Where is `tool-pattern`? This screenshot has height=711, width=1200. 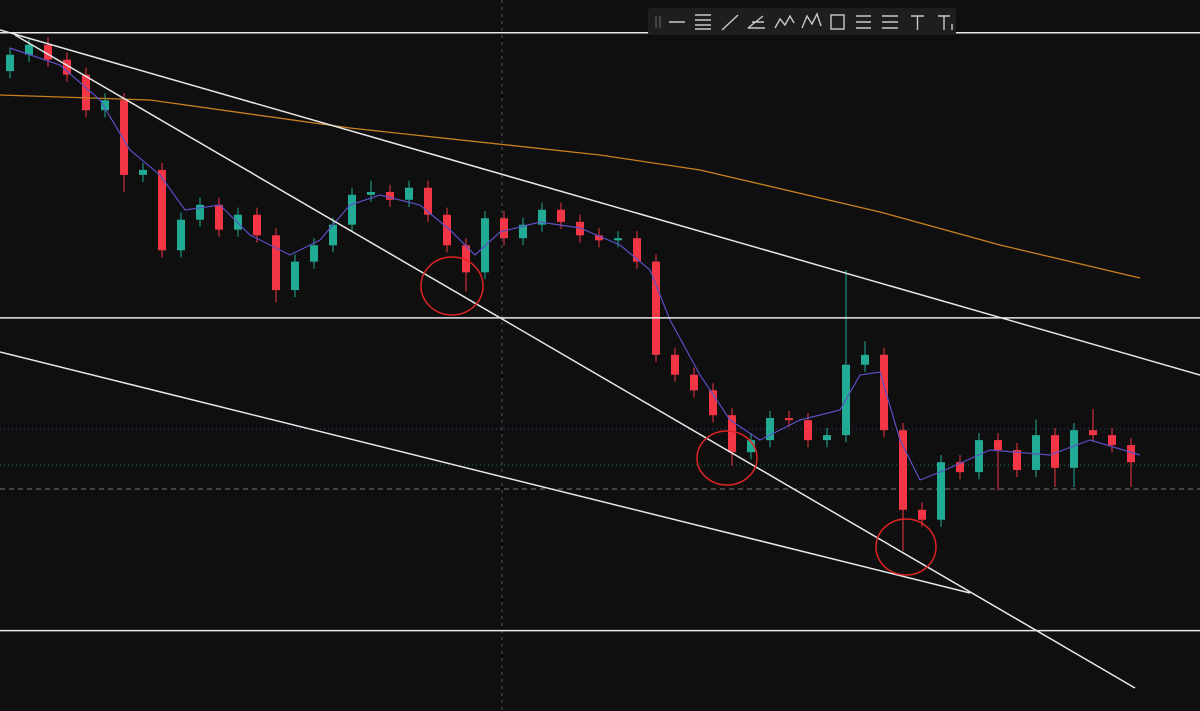 tool-pattern is located at coordinates (784, 21).